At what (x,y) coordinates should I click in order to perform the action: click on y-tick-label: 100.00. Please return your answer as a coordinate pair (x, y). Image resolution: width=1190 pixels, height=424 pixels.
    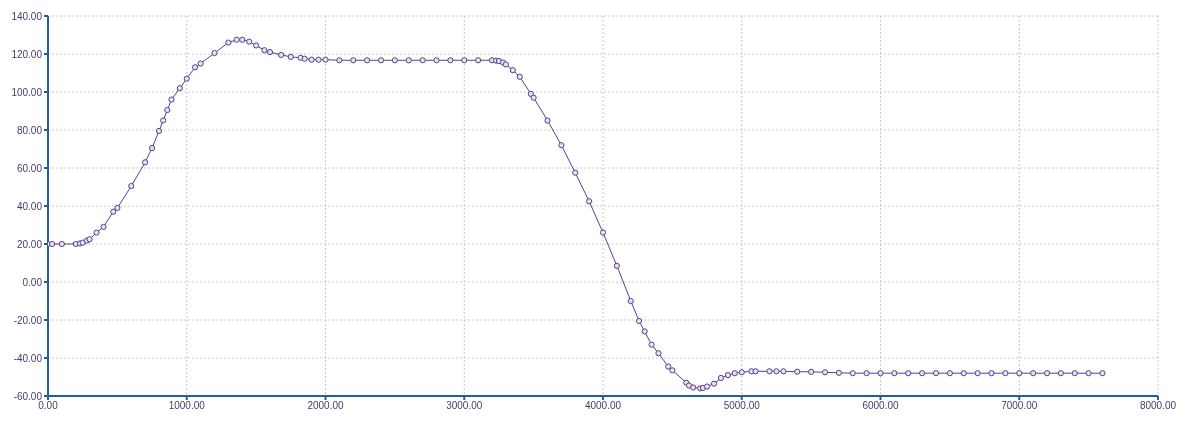
    Looking at the image, I should click on (27, 92).